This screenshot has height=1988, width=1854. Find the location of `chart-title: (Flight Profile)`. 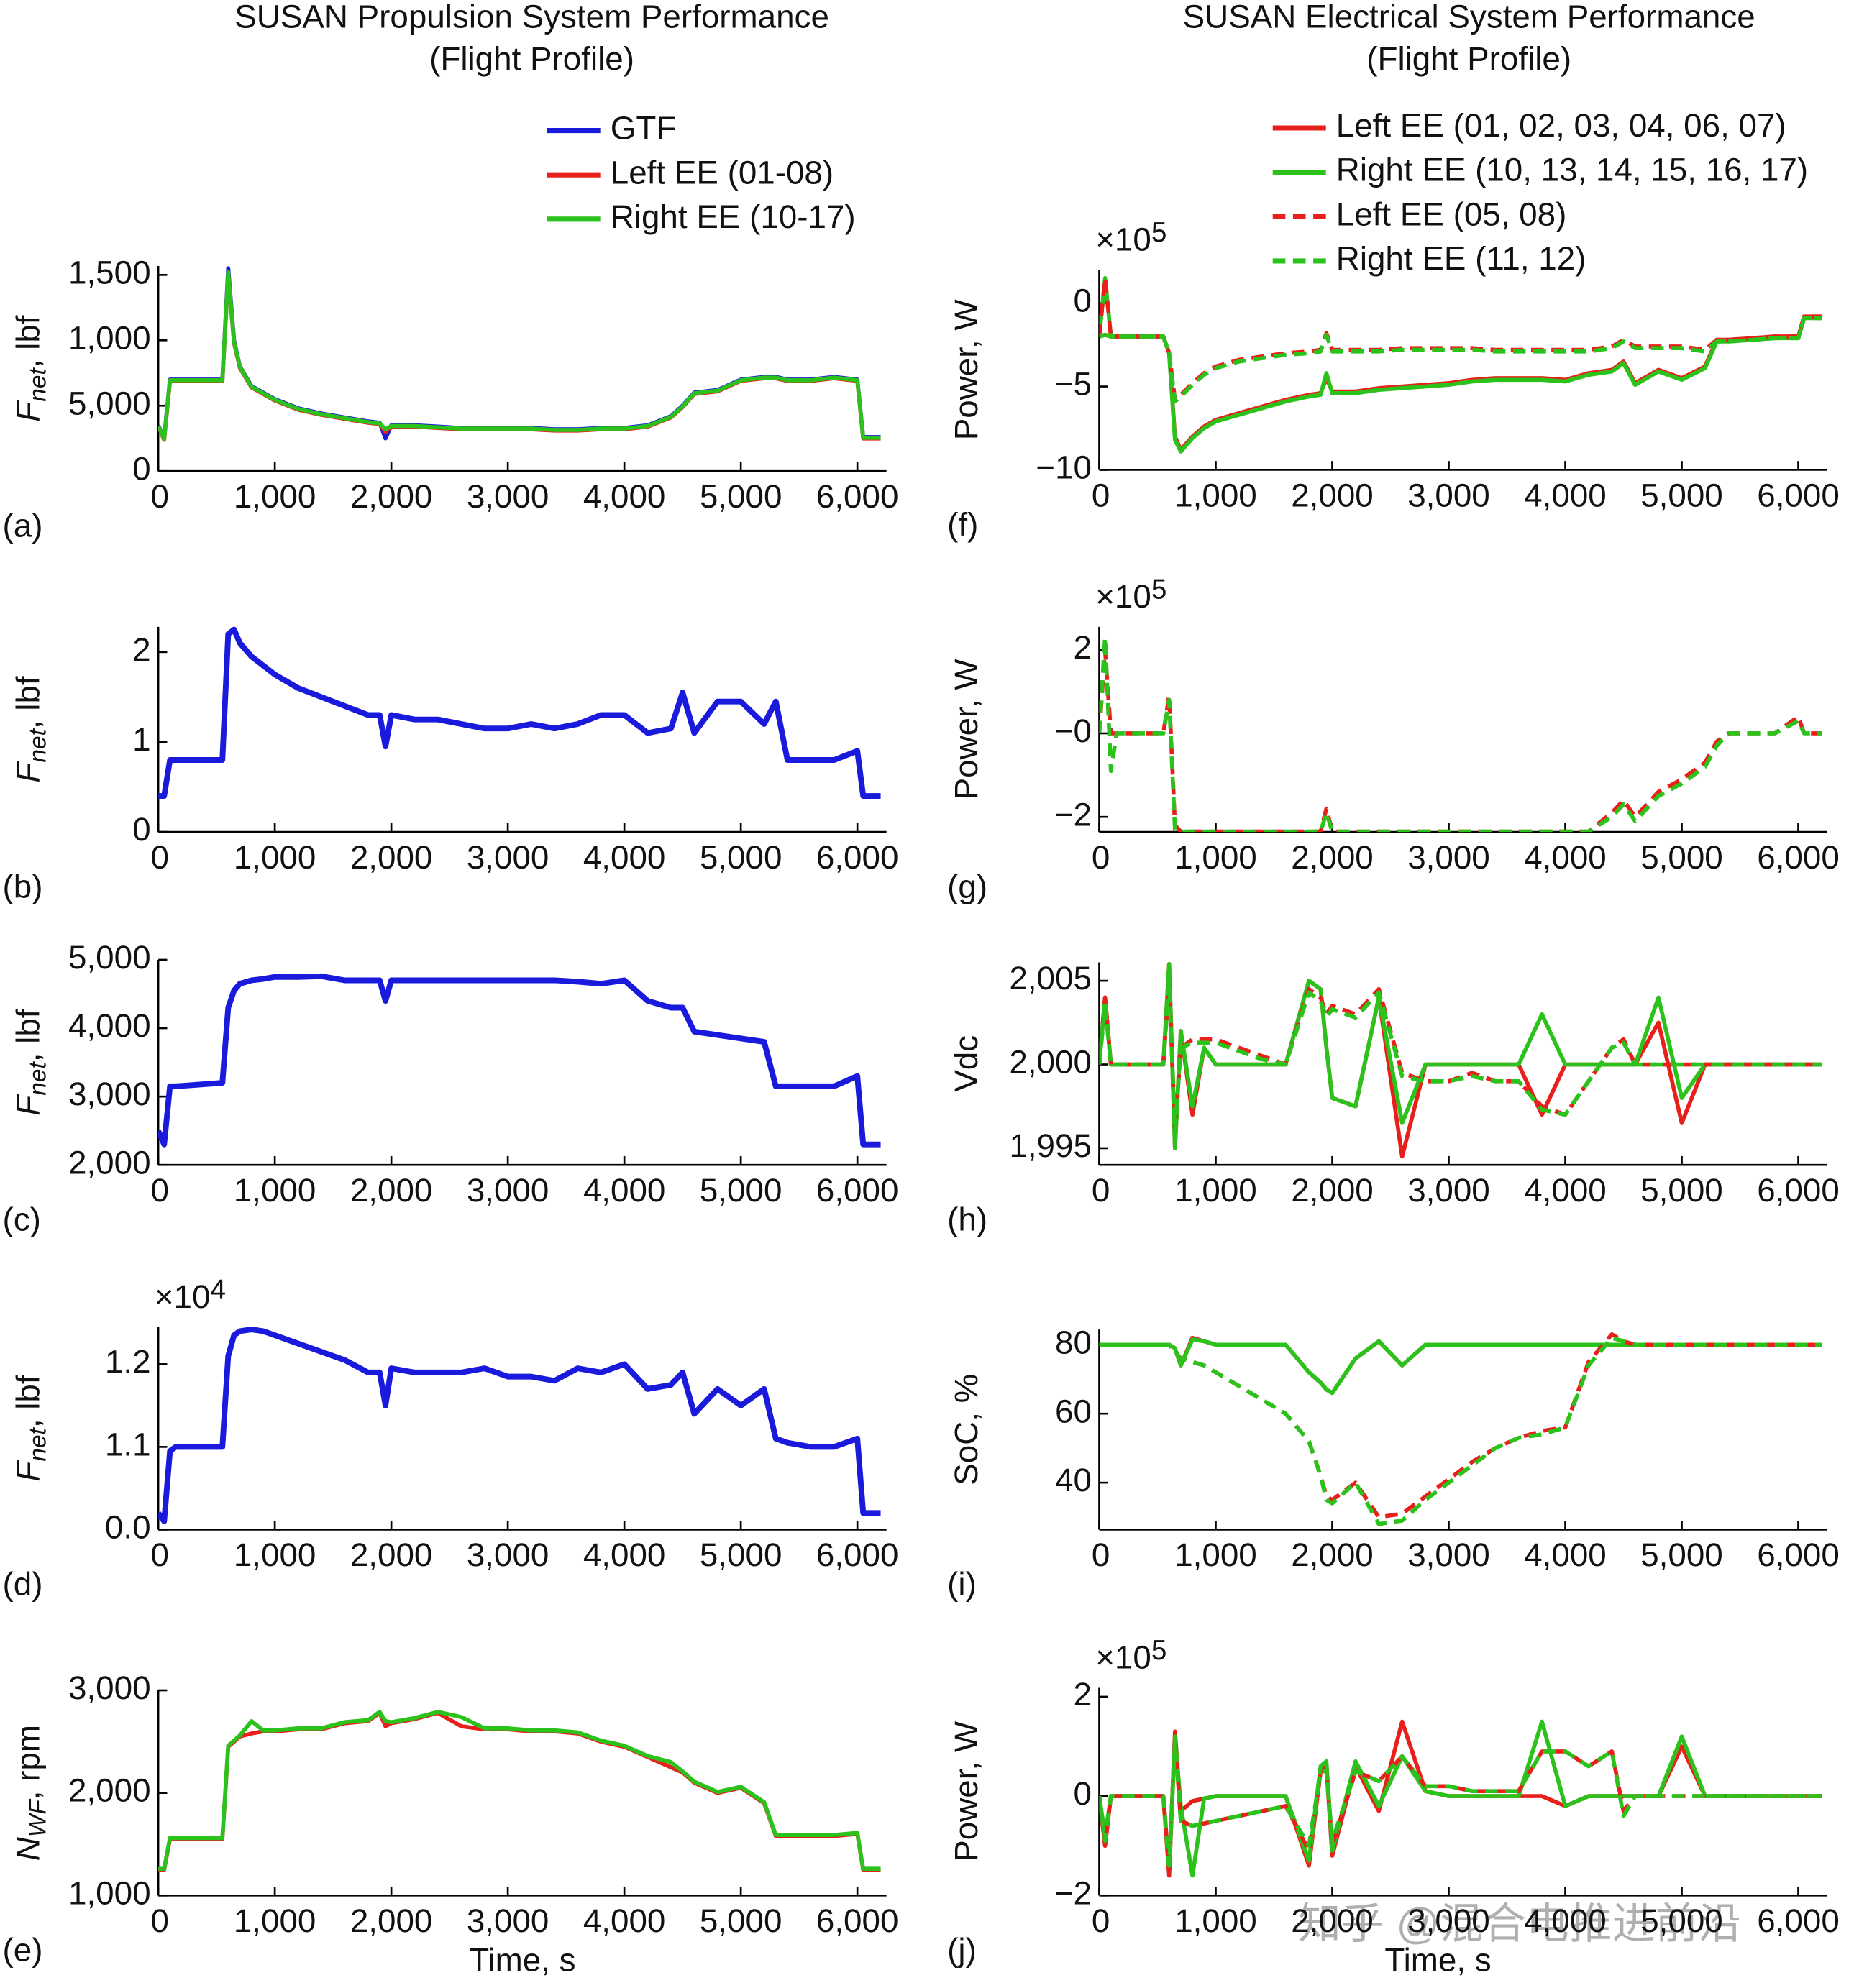

chart-title: (Flight Profile) is located at coordinates (1468, 58).